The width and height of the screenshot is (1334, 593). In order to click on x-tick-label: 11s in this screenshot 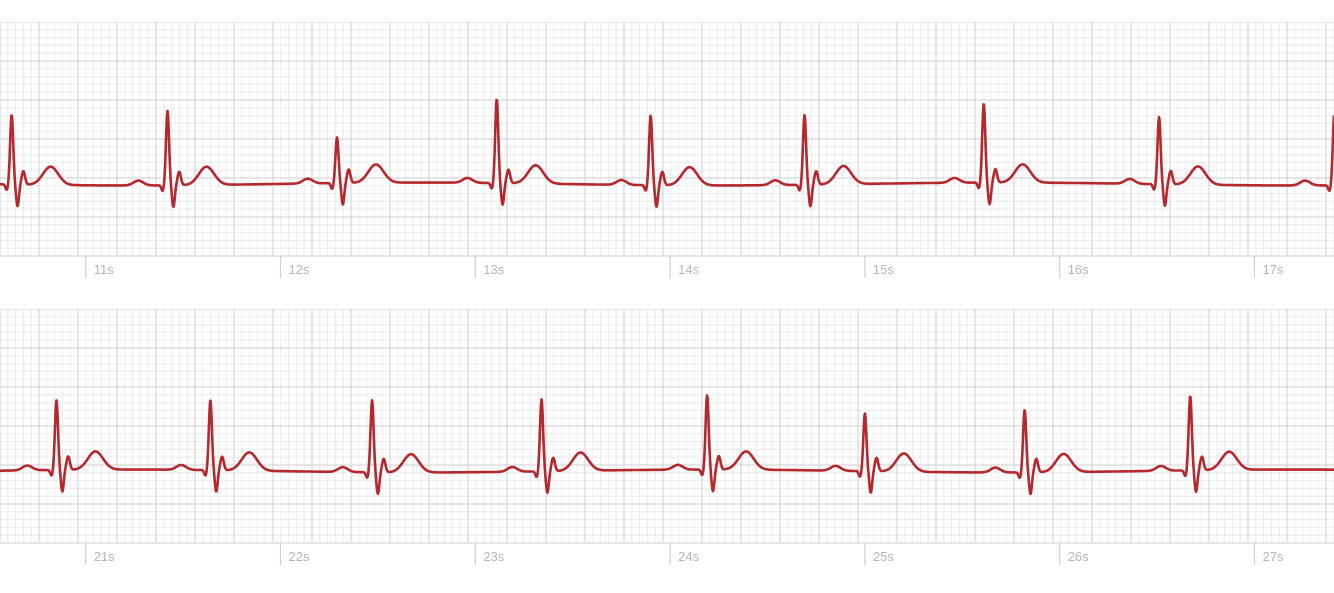, I will do `click(104, 269)`.